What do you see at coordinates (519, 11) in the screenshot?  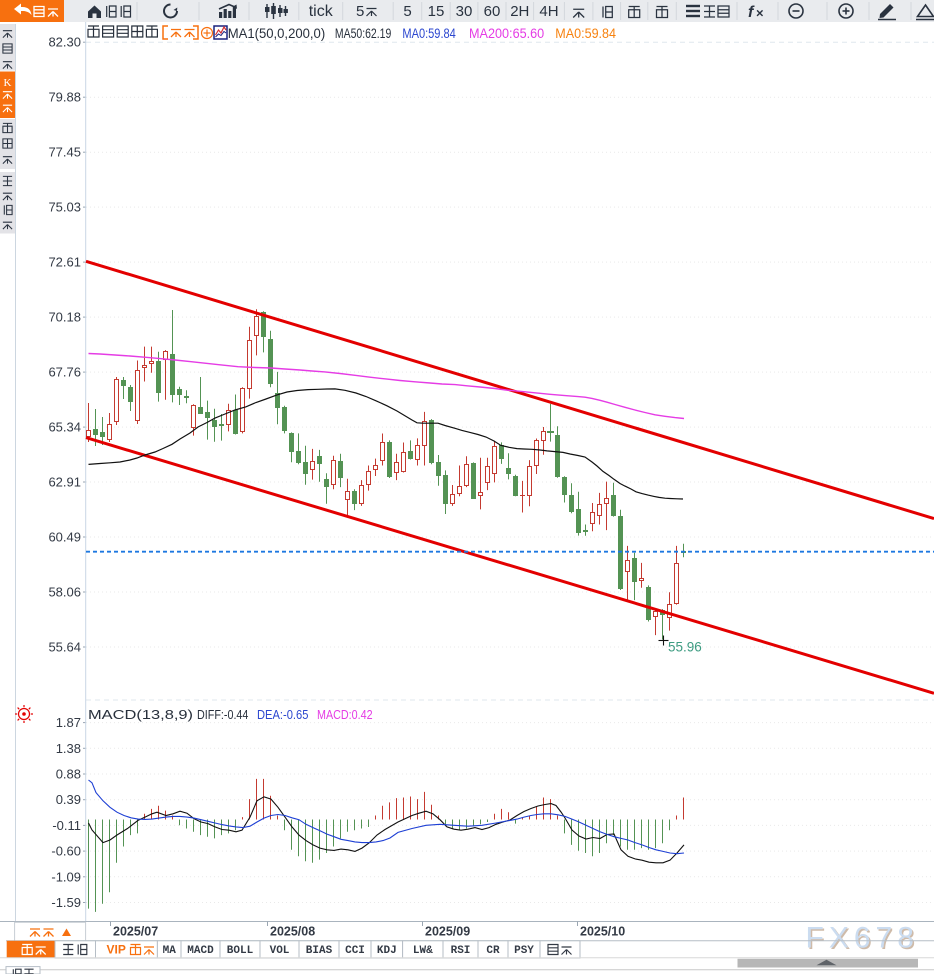 I see `svg-text: 2H` at bounding box center [519, 11].